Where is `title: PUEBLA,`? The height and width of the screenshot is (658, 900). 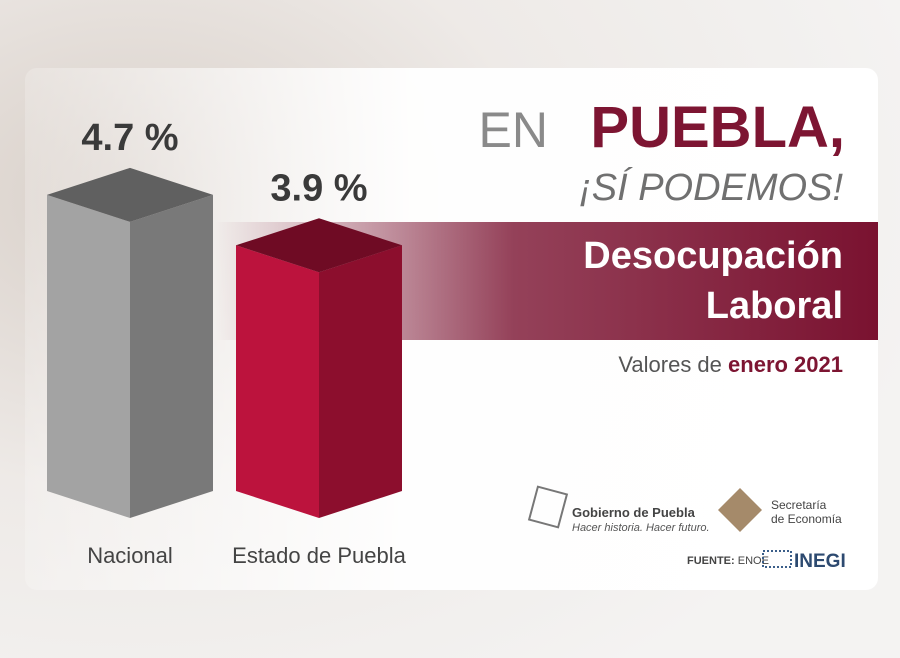 title: PUEBLA, is located at coordinates (717, 127).